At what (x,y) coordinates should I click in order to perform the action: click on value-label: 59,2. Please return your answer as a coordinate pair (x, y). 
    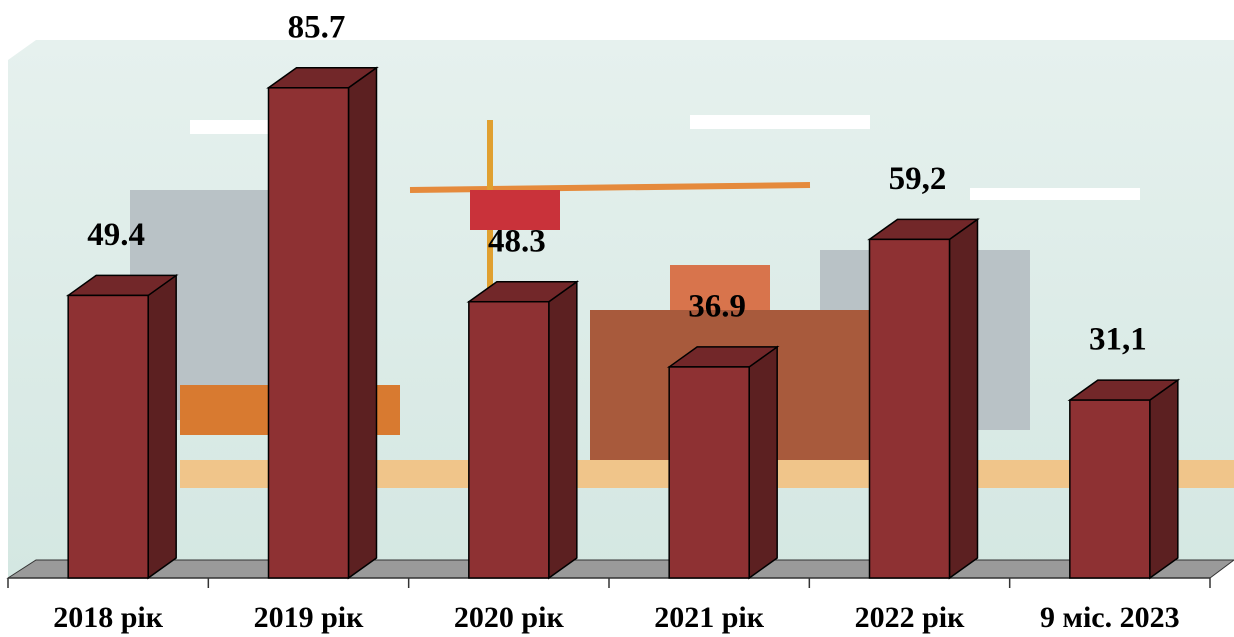
    Looking at the image, I should click on (918, 179).